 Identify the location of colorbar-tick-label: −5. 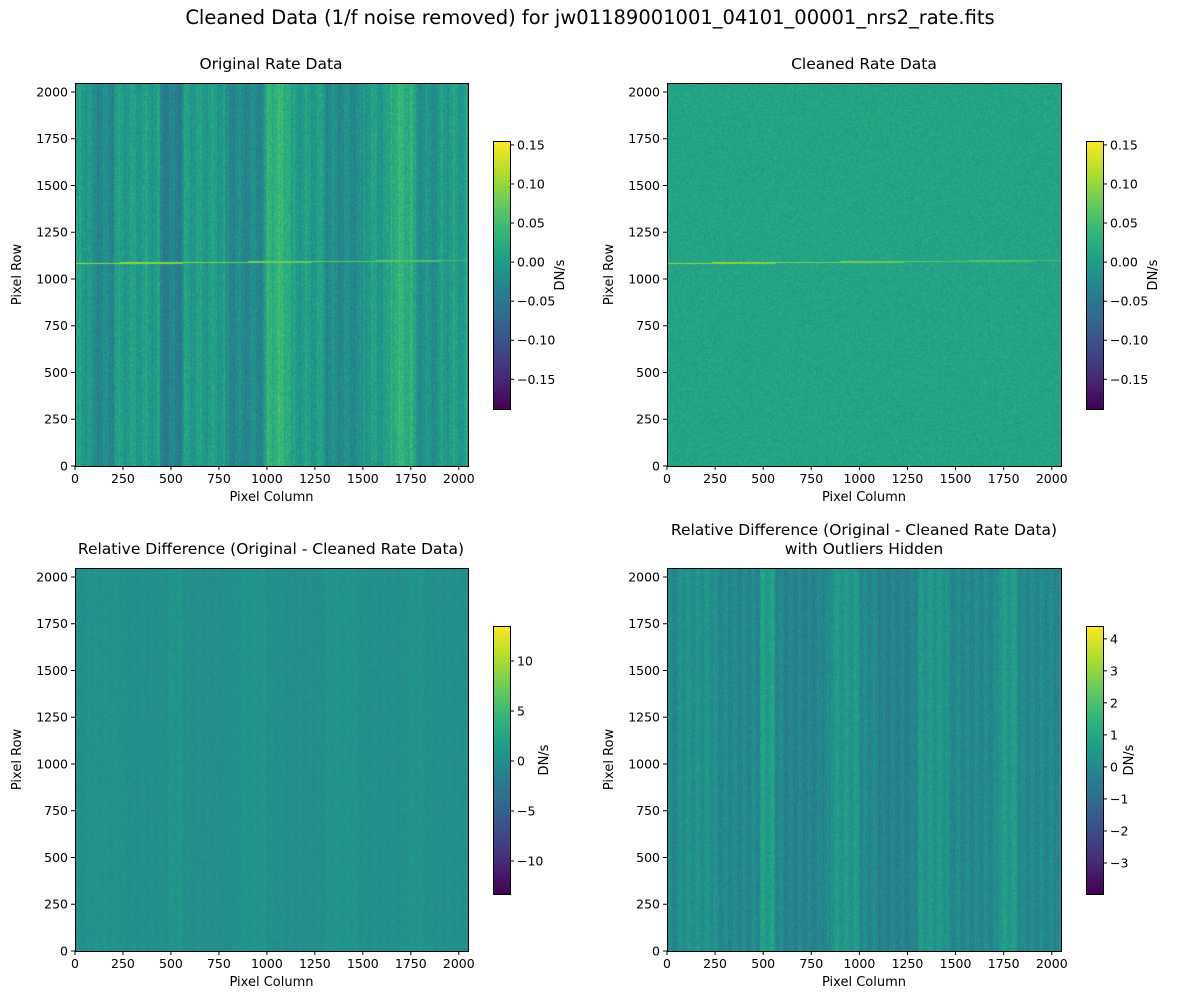
(526, 811).